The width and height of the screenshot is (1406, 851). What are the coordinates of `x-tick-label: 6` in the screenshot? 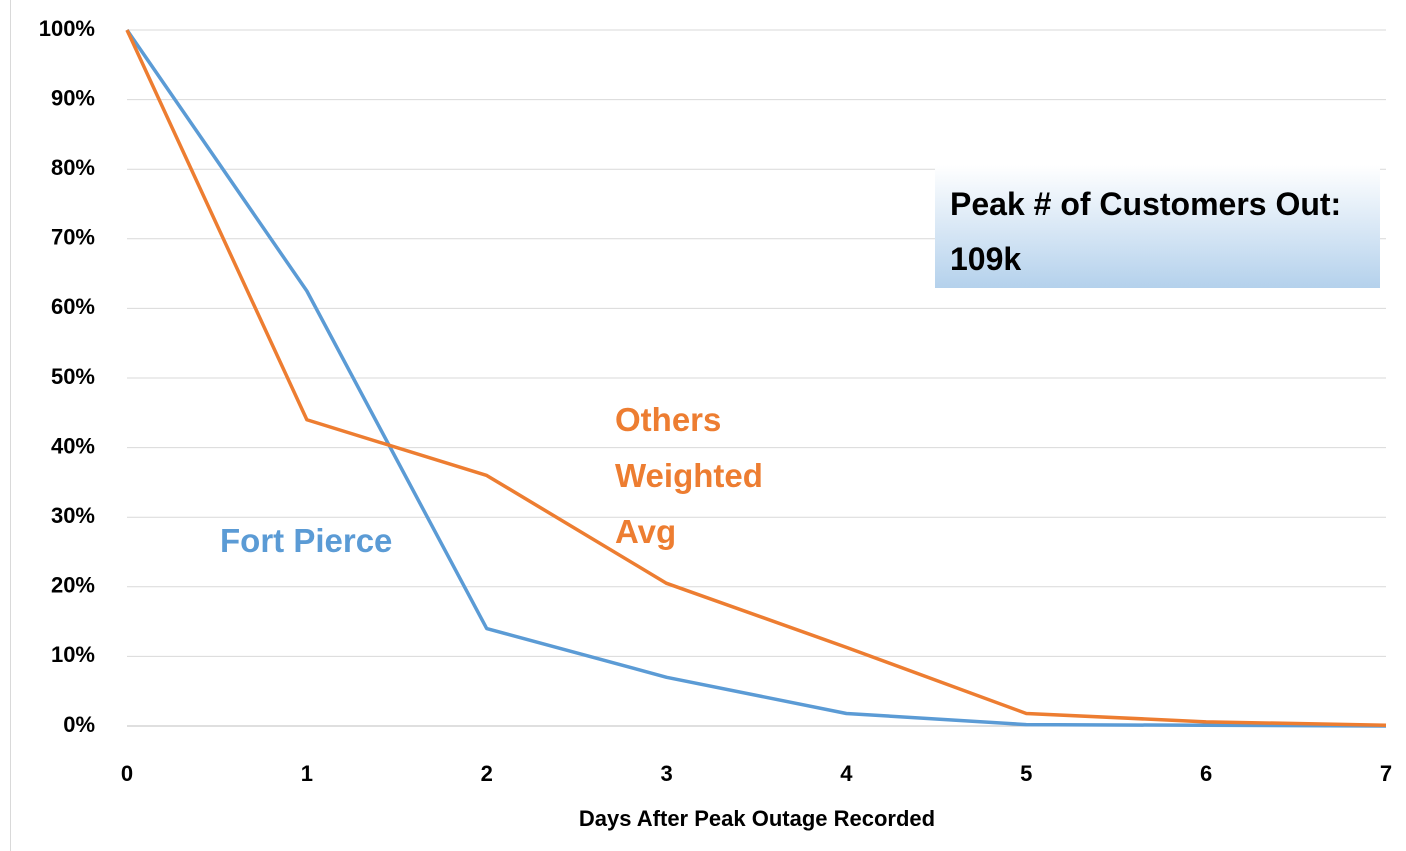 It's located at (1206, 773).